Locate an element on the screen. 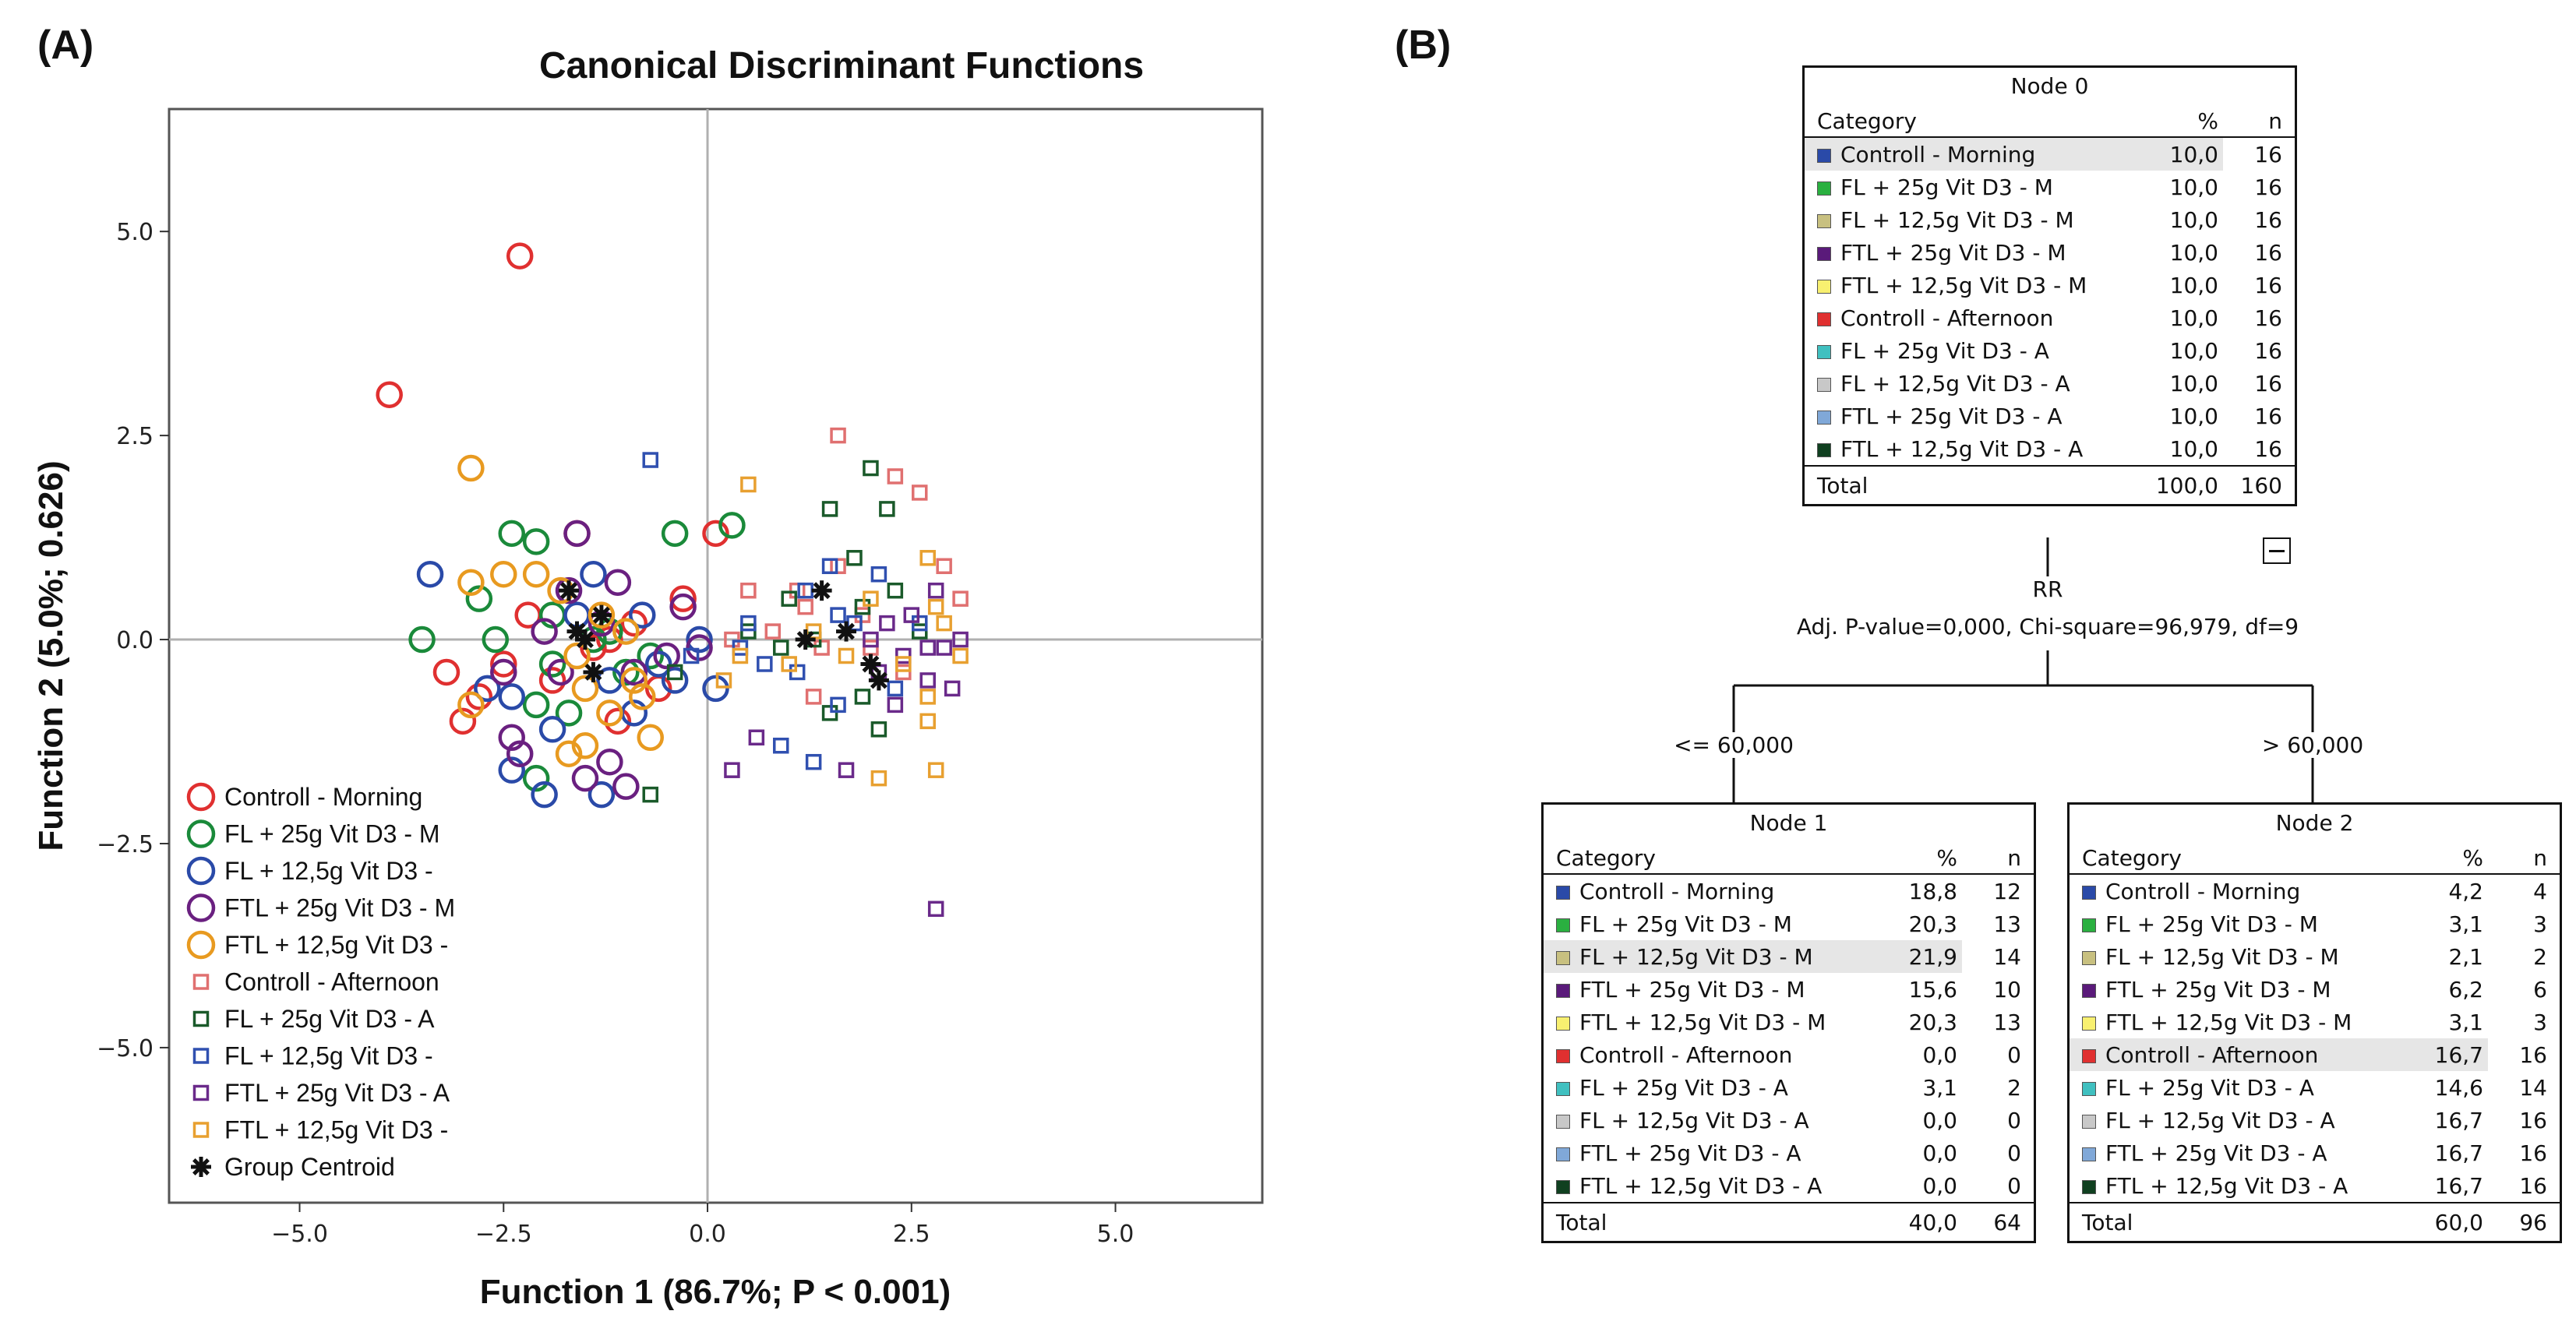 The width and height of the screenshot is (2576, 1332). n-header: n is located at coordinates (1998, 858).